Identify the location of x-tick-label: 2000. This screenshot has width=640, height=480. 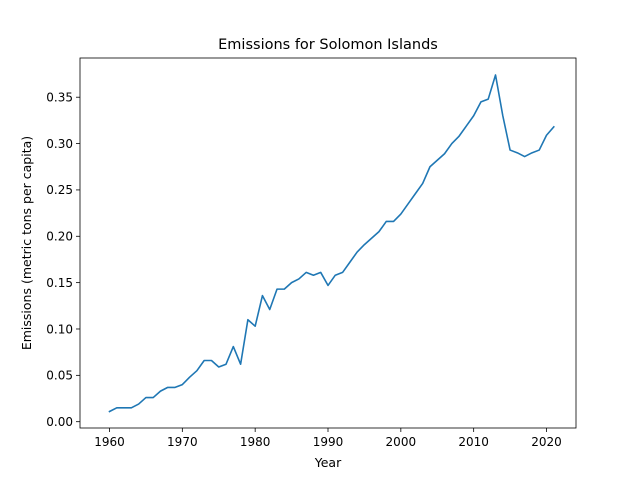
(401, 442).